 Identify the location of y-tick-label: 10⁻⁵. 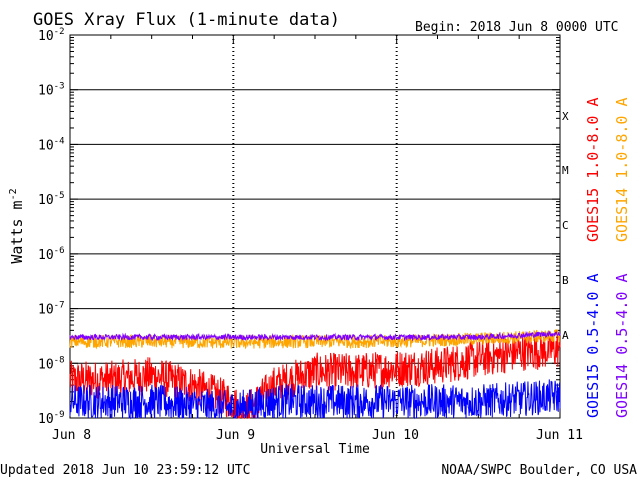
(51, 199).